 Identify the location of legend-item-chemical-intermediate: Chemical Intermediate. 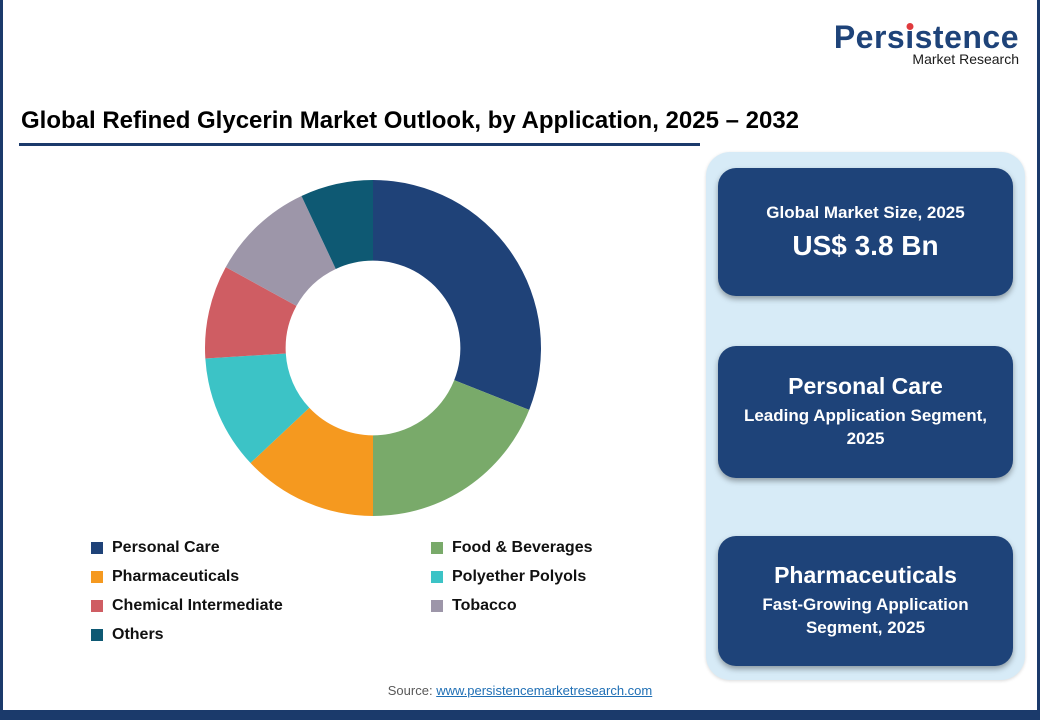
(261, 606).